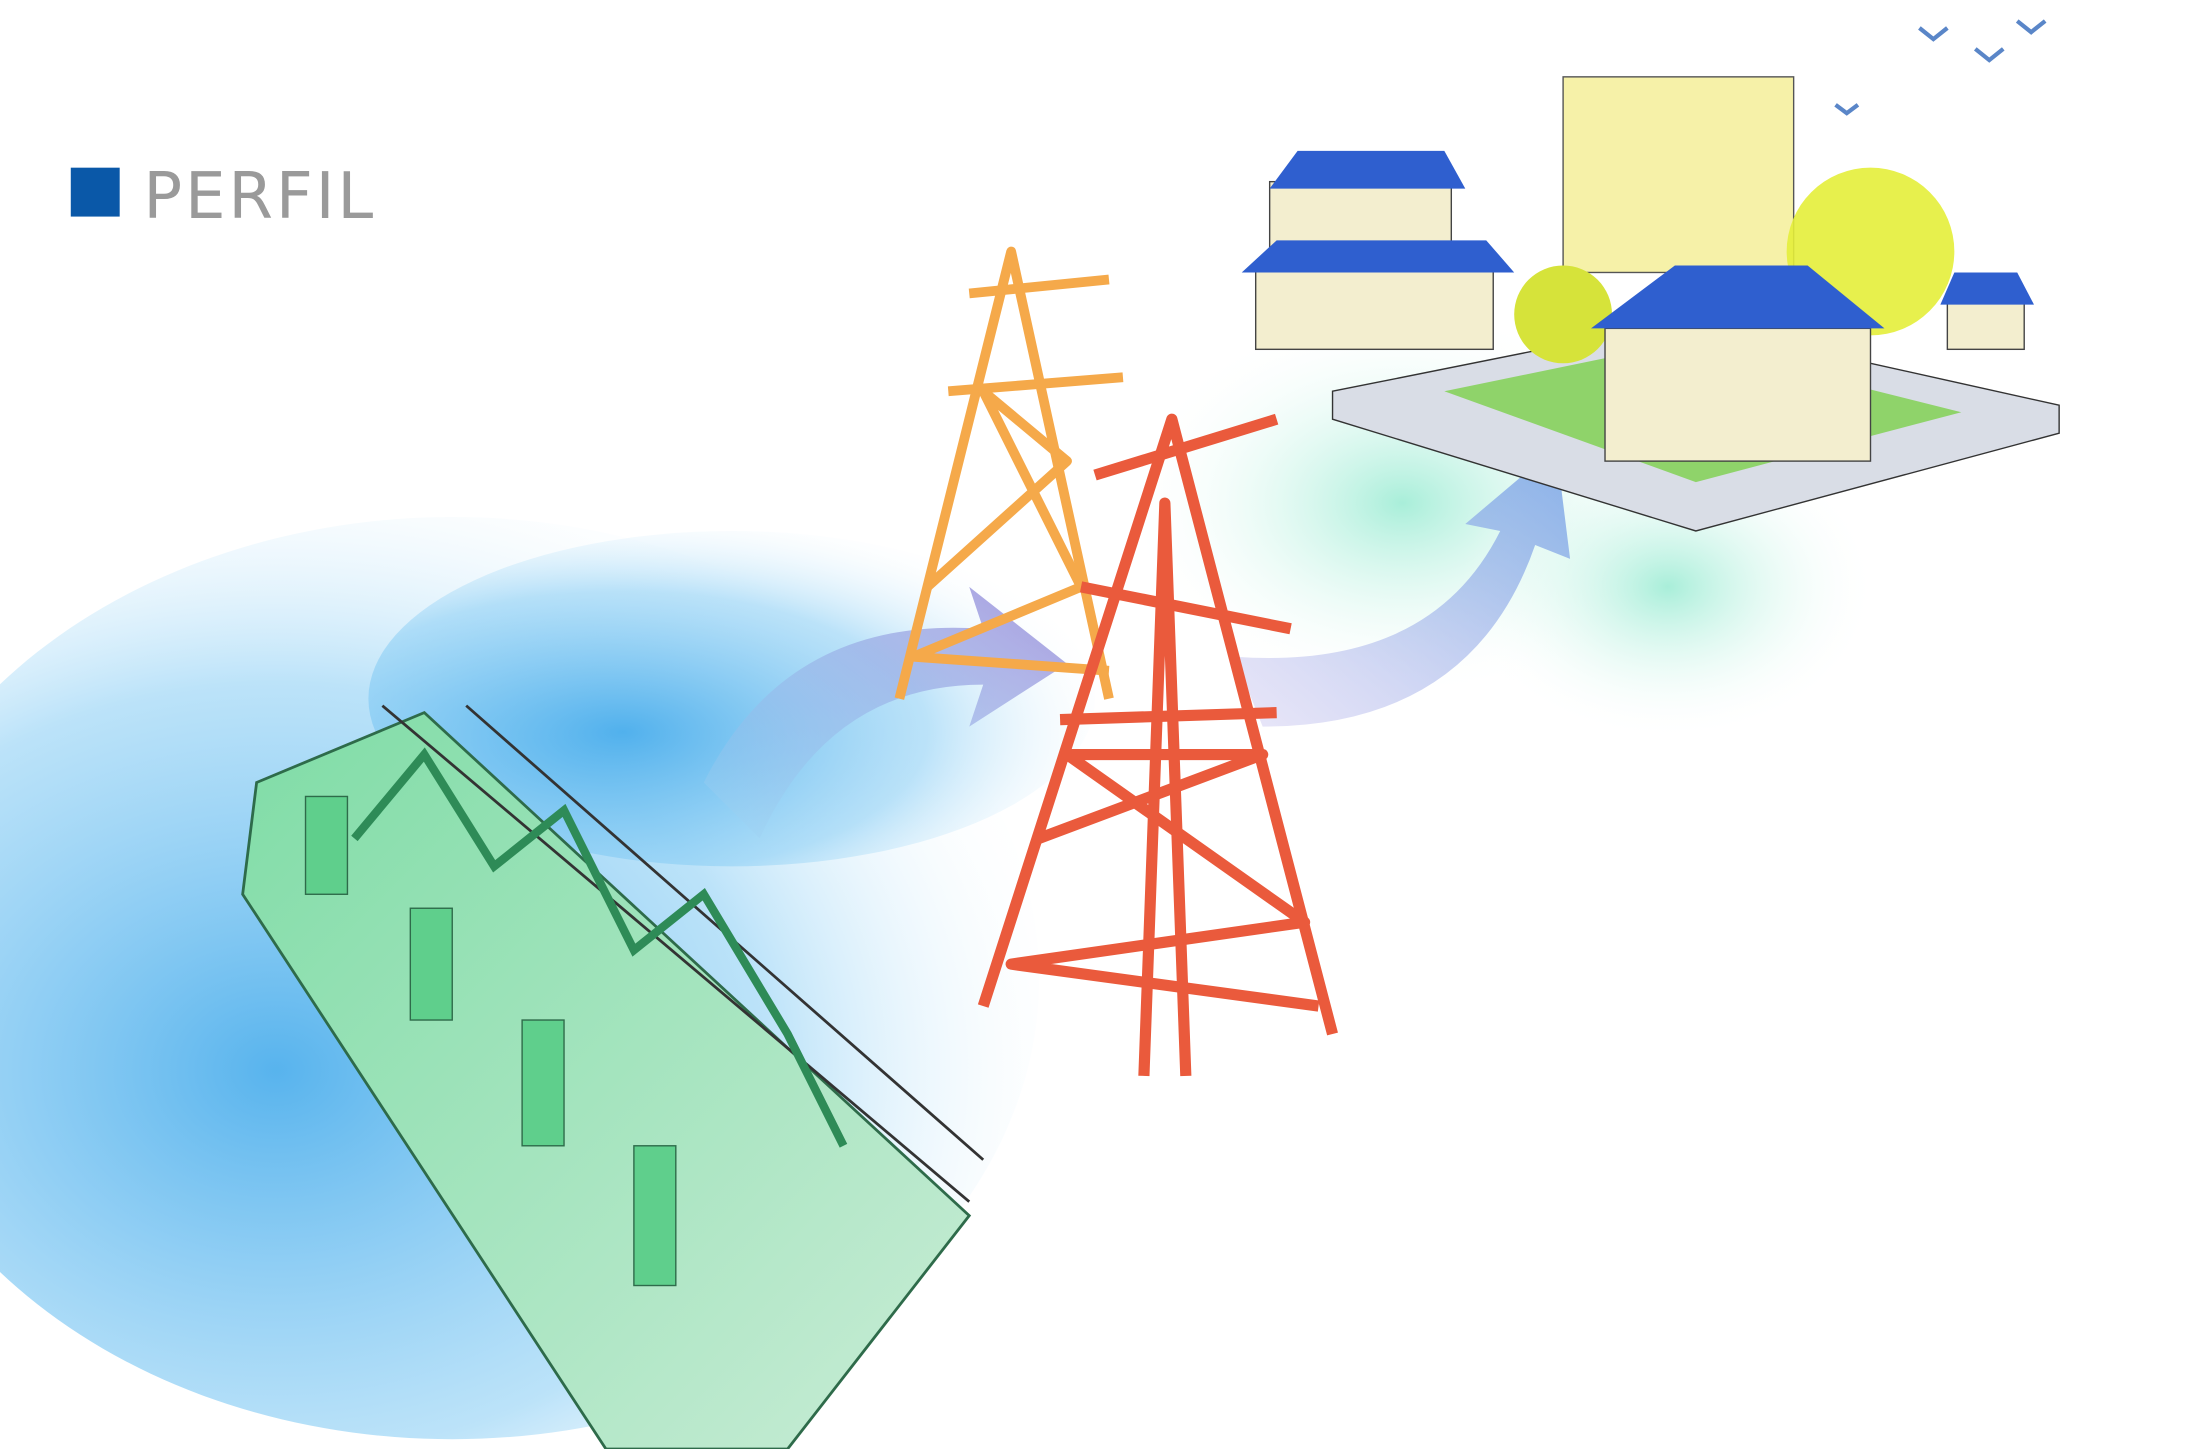 This screenshot has height=1449, width=2190. What do you see at coordinates (599, 947) in the screenshot?
I see `dam-truss` at bounding box center [599, 947].